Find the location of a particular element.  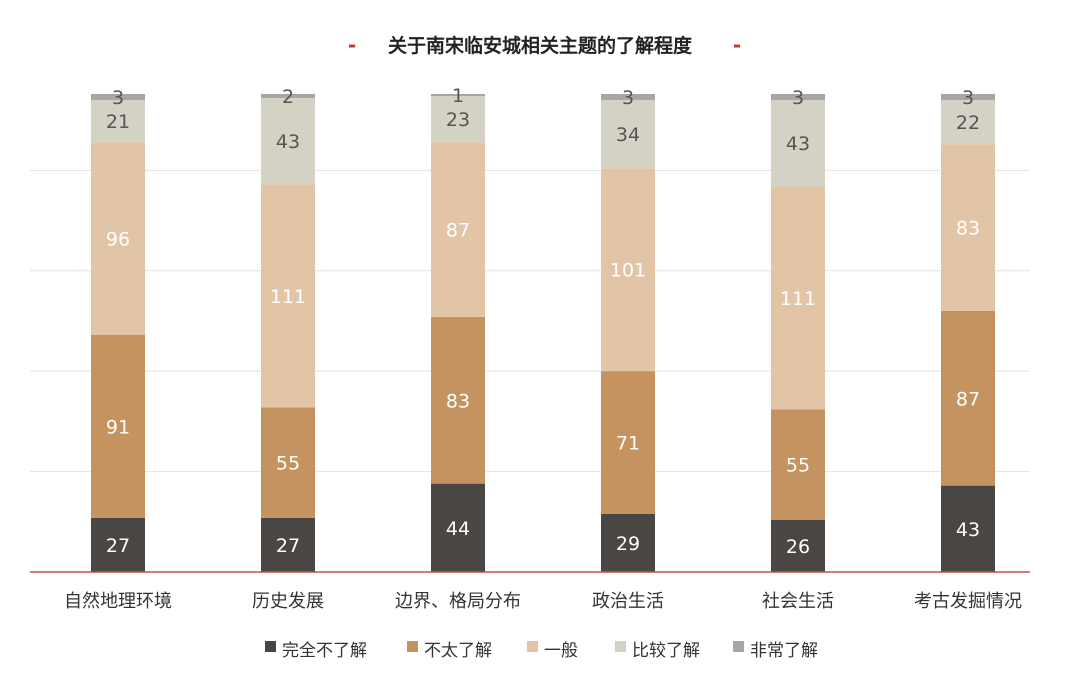

legend: 完全不了解 不太了解 一般 比较了解 非常了解 is located at coordinates (541, 651).